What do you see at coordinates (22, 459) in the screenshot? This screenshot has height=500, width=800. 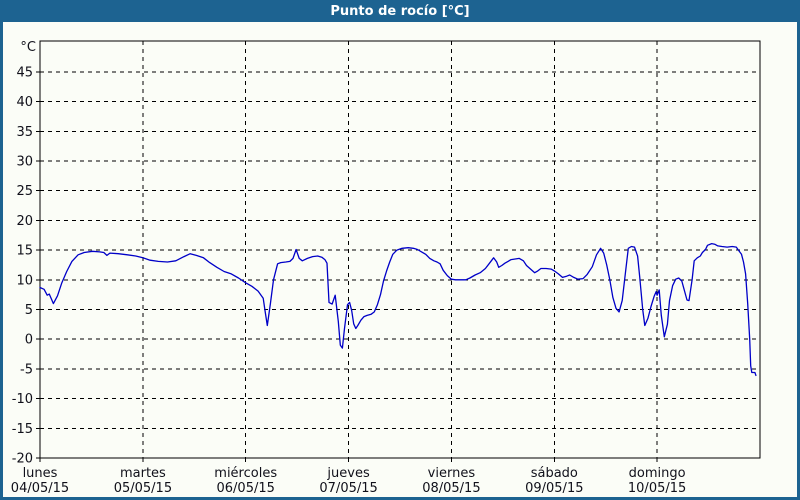 I see `y-axis-label: -20` at bounding box center [22, 459].